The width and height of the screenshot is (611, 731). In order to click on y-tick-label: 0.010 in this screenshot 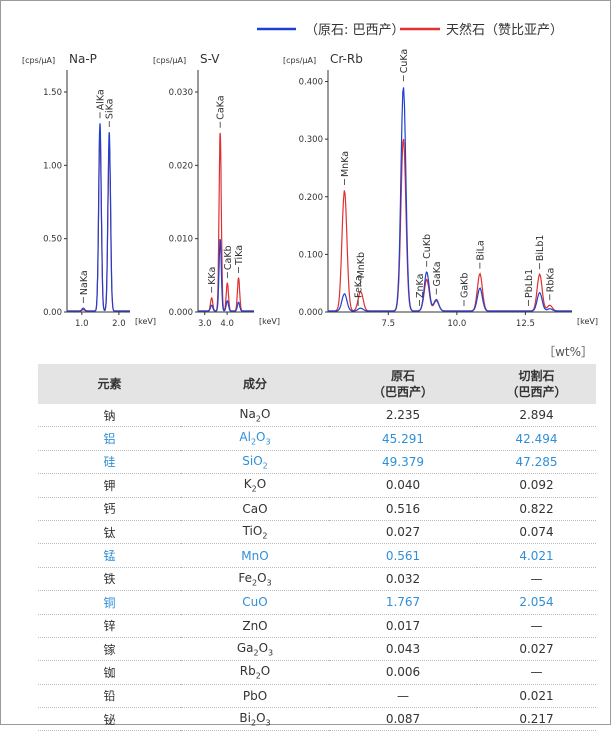, I will do `click(181, 240)`.